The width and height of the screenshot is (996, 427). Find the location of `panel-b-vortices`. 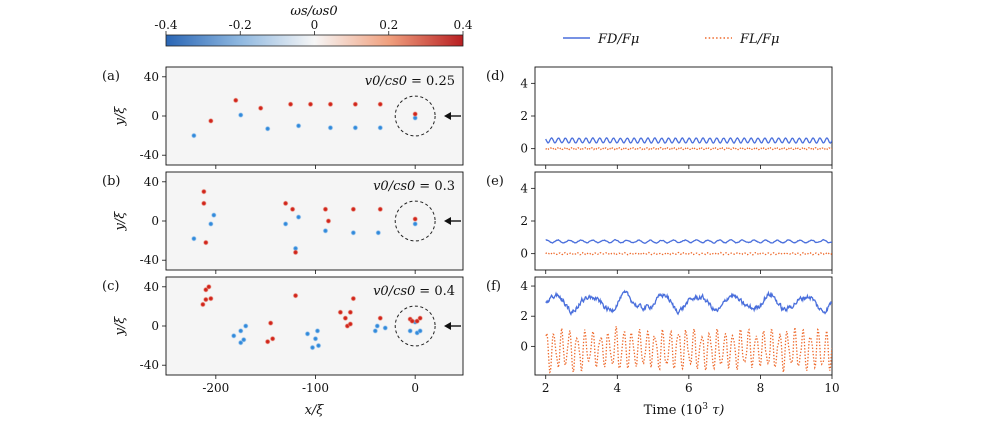

panel-b-vortices is located at coordinates (304, 222).